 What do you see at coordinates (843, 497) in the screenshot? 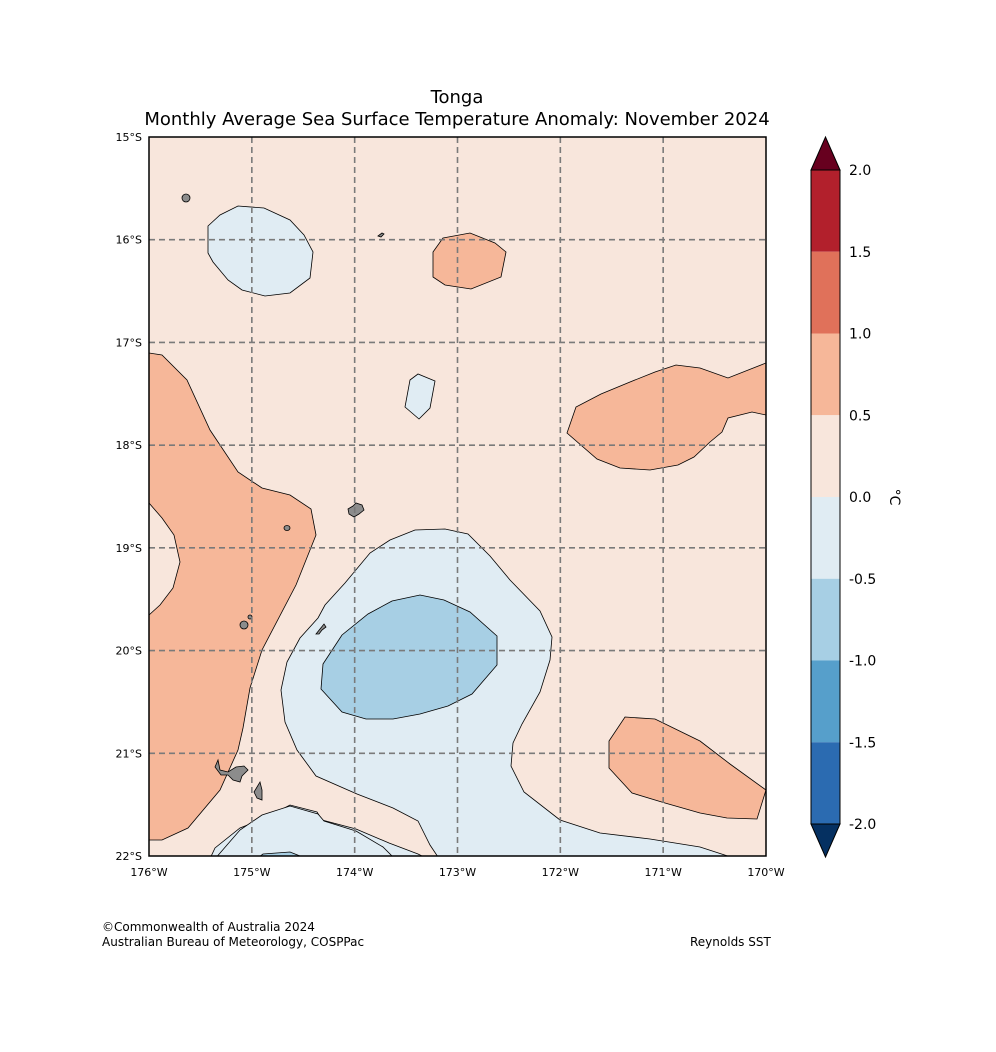
I see `colorbar: 2.0 1.5 1.0 0.5 0.0 -0.5 -1.0 -1.5 -2.0` at bounding box center [843, 497].